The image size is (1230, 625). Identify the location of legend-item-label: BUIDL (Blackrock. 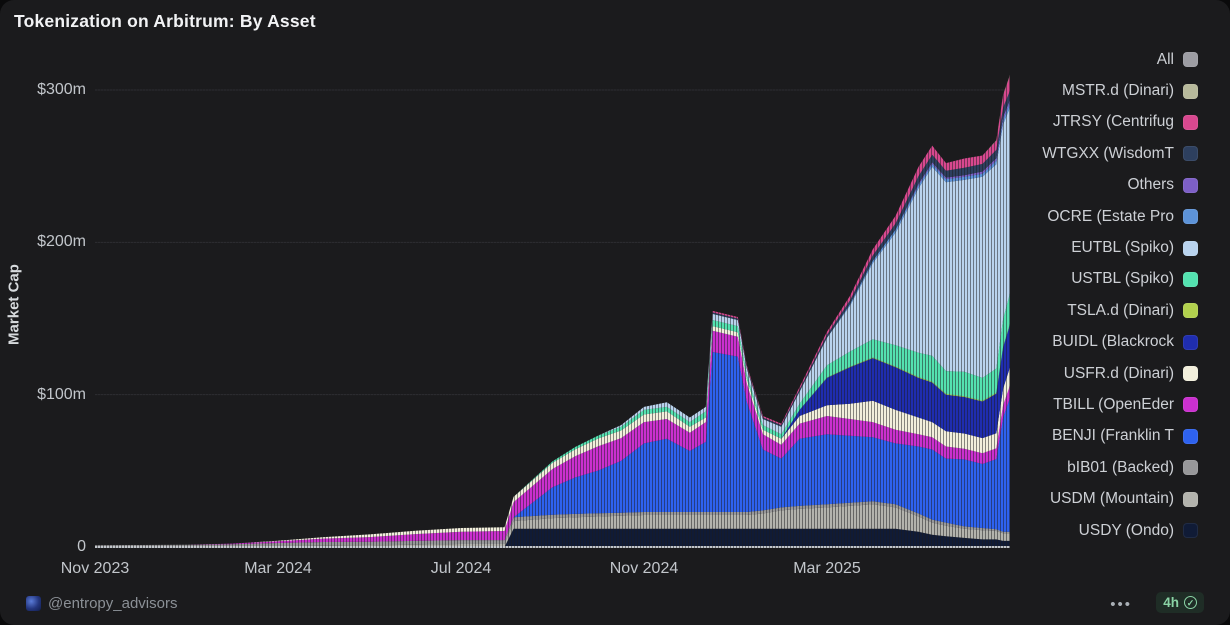
(1113, 342).